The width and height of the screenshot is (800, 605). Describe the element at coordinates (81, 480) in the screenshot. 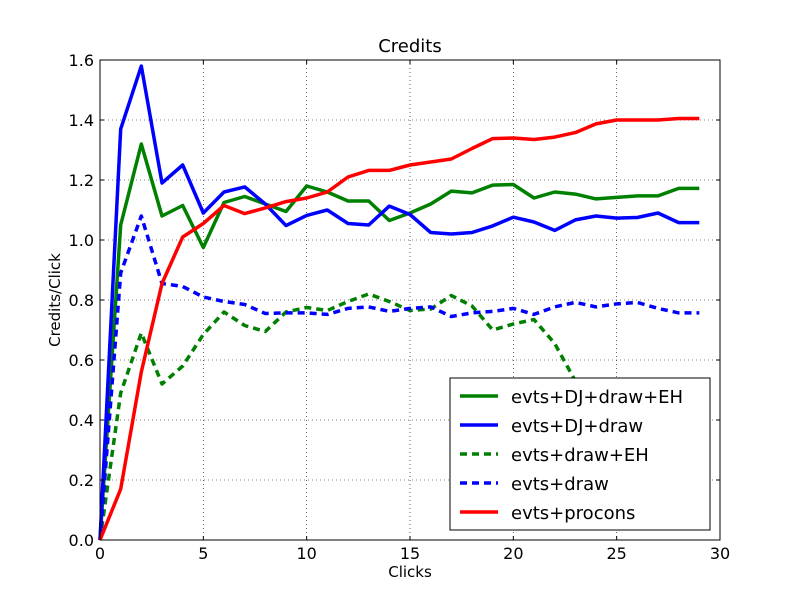

I see `y-tick-label: 0.2` at that location.